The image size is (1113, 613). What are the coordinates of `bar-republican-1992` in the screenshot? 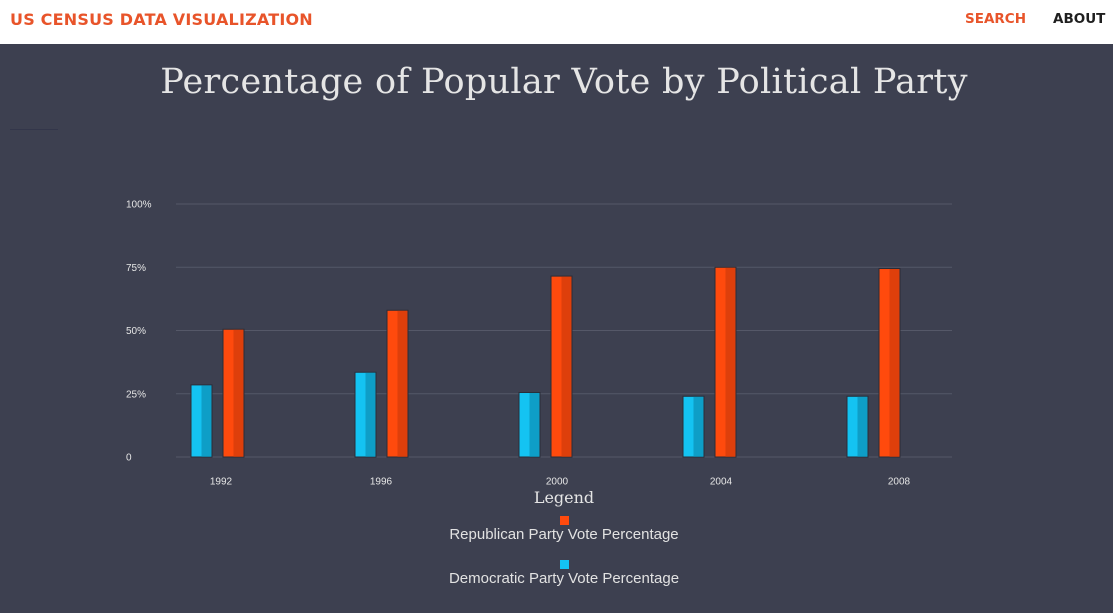 It's located at (233, 393).